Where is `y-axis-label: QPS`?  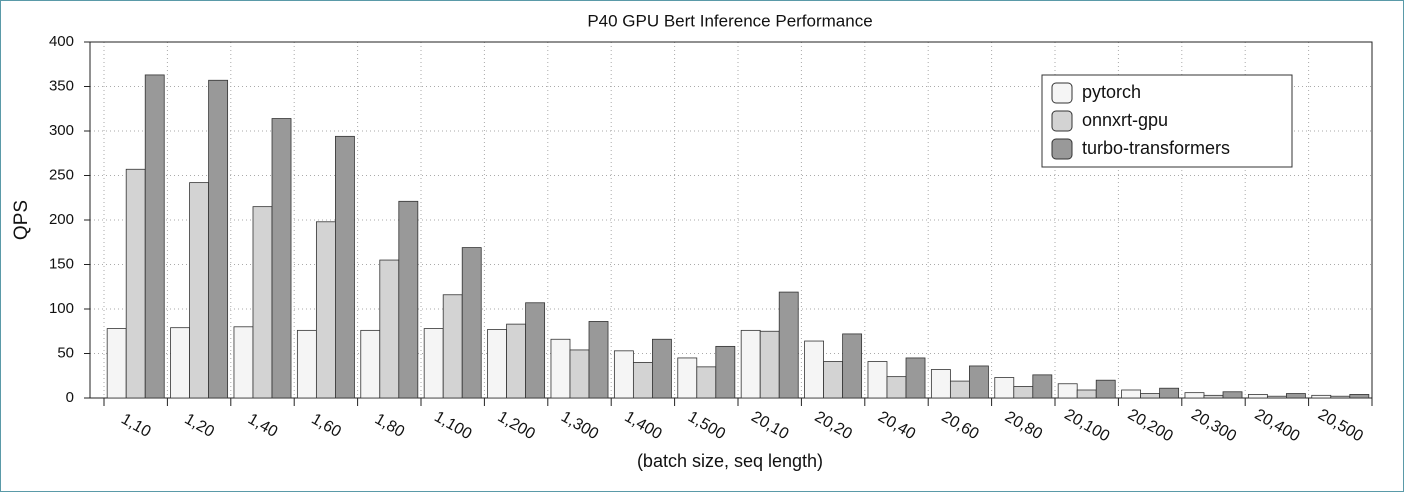
y-axis-label: QPS is located at coordinates (21, 220).